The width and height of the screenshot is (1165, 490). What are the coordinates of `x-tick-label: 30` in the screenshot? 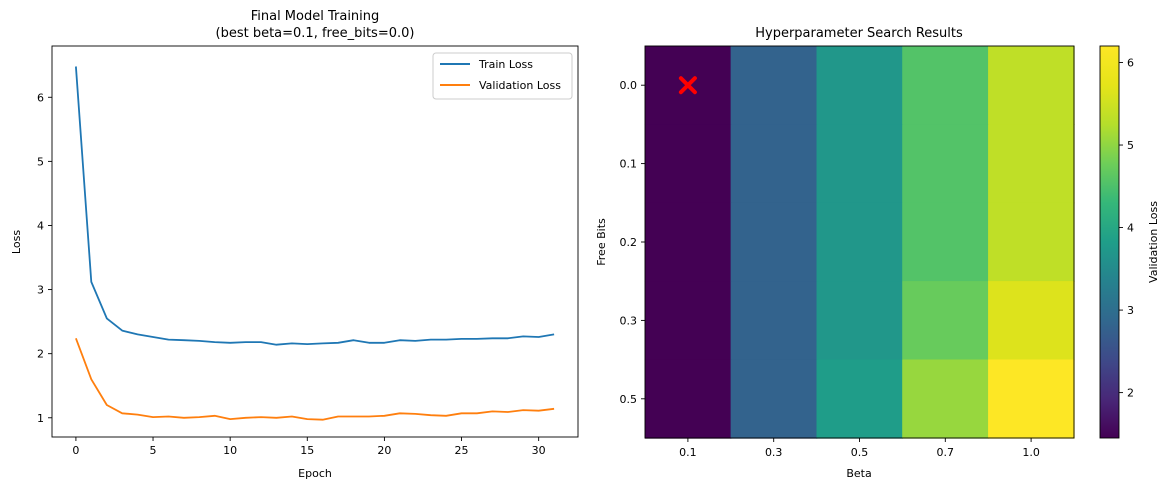 It's located at (539, 450).